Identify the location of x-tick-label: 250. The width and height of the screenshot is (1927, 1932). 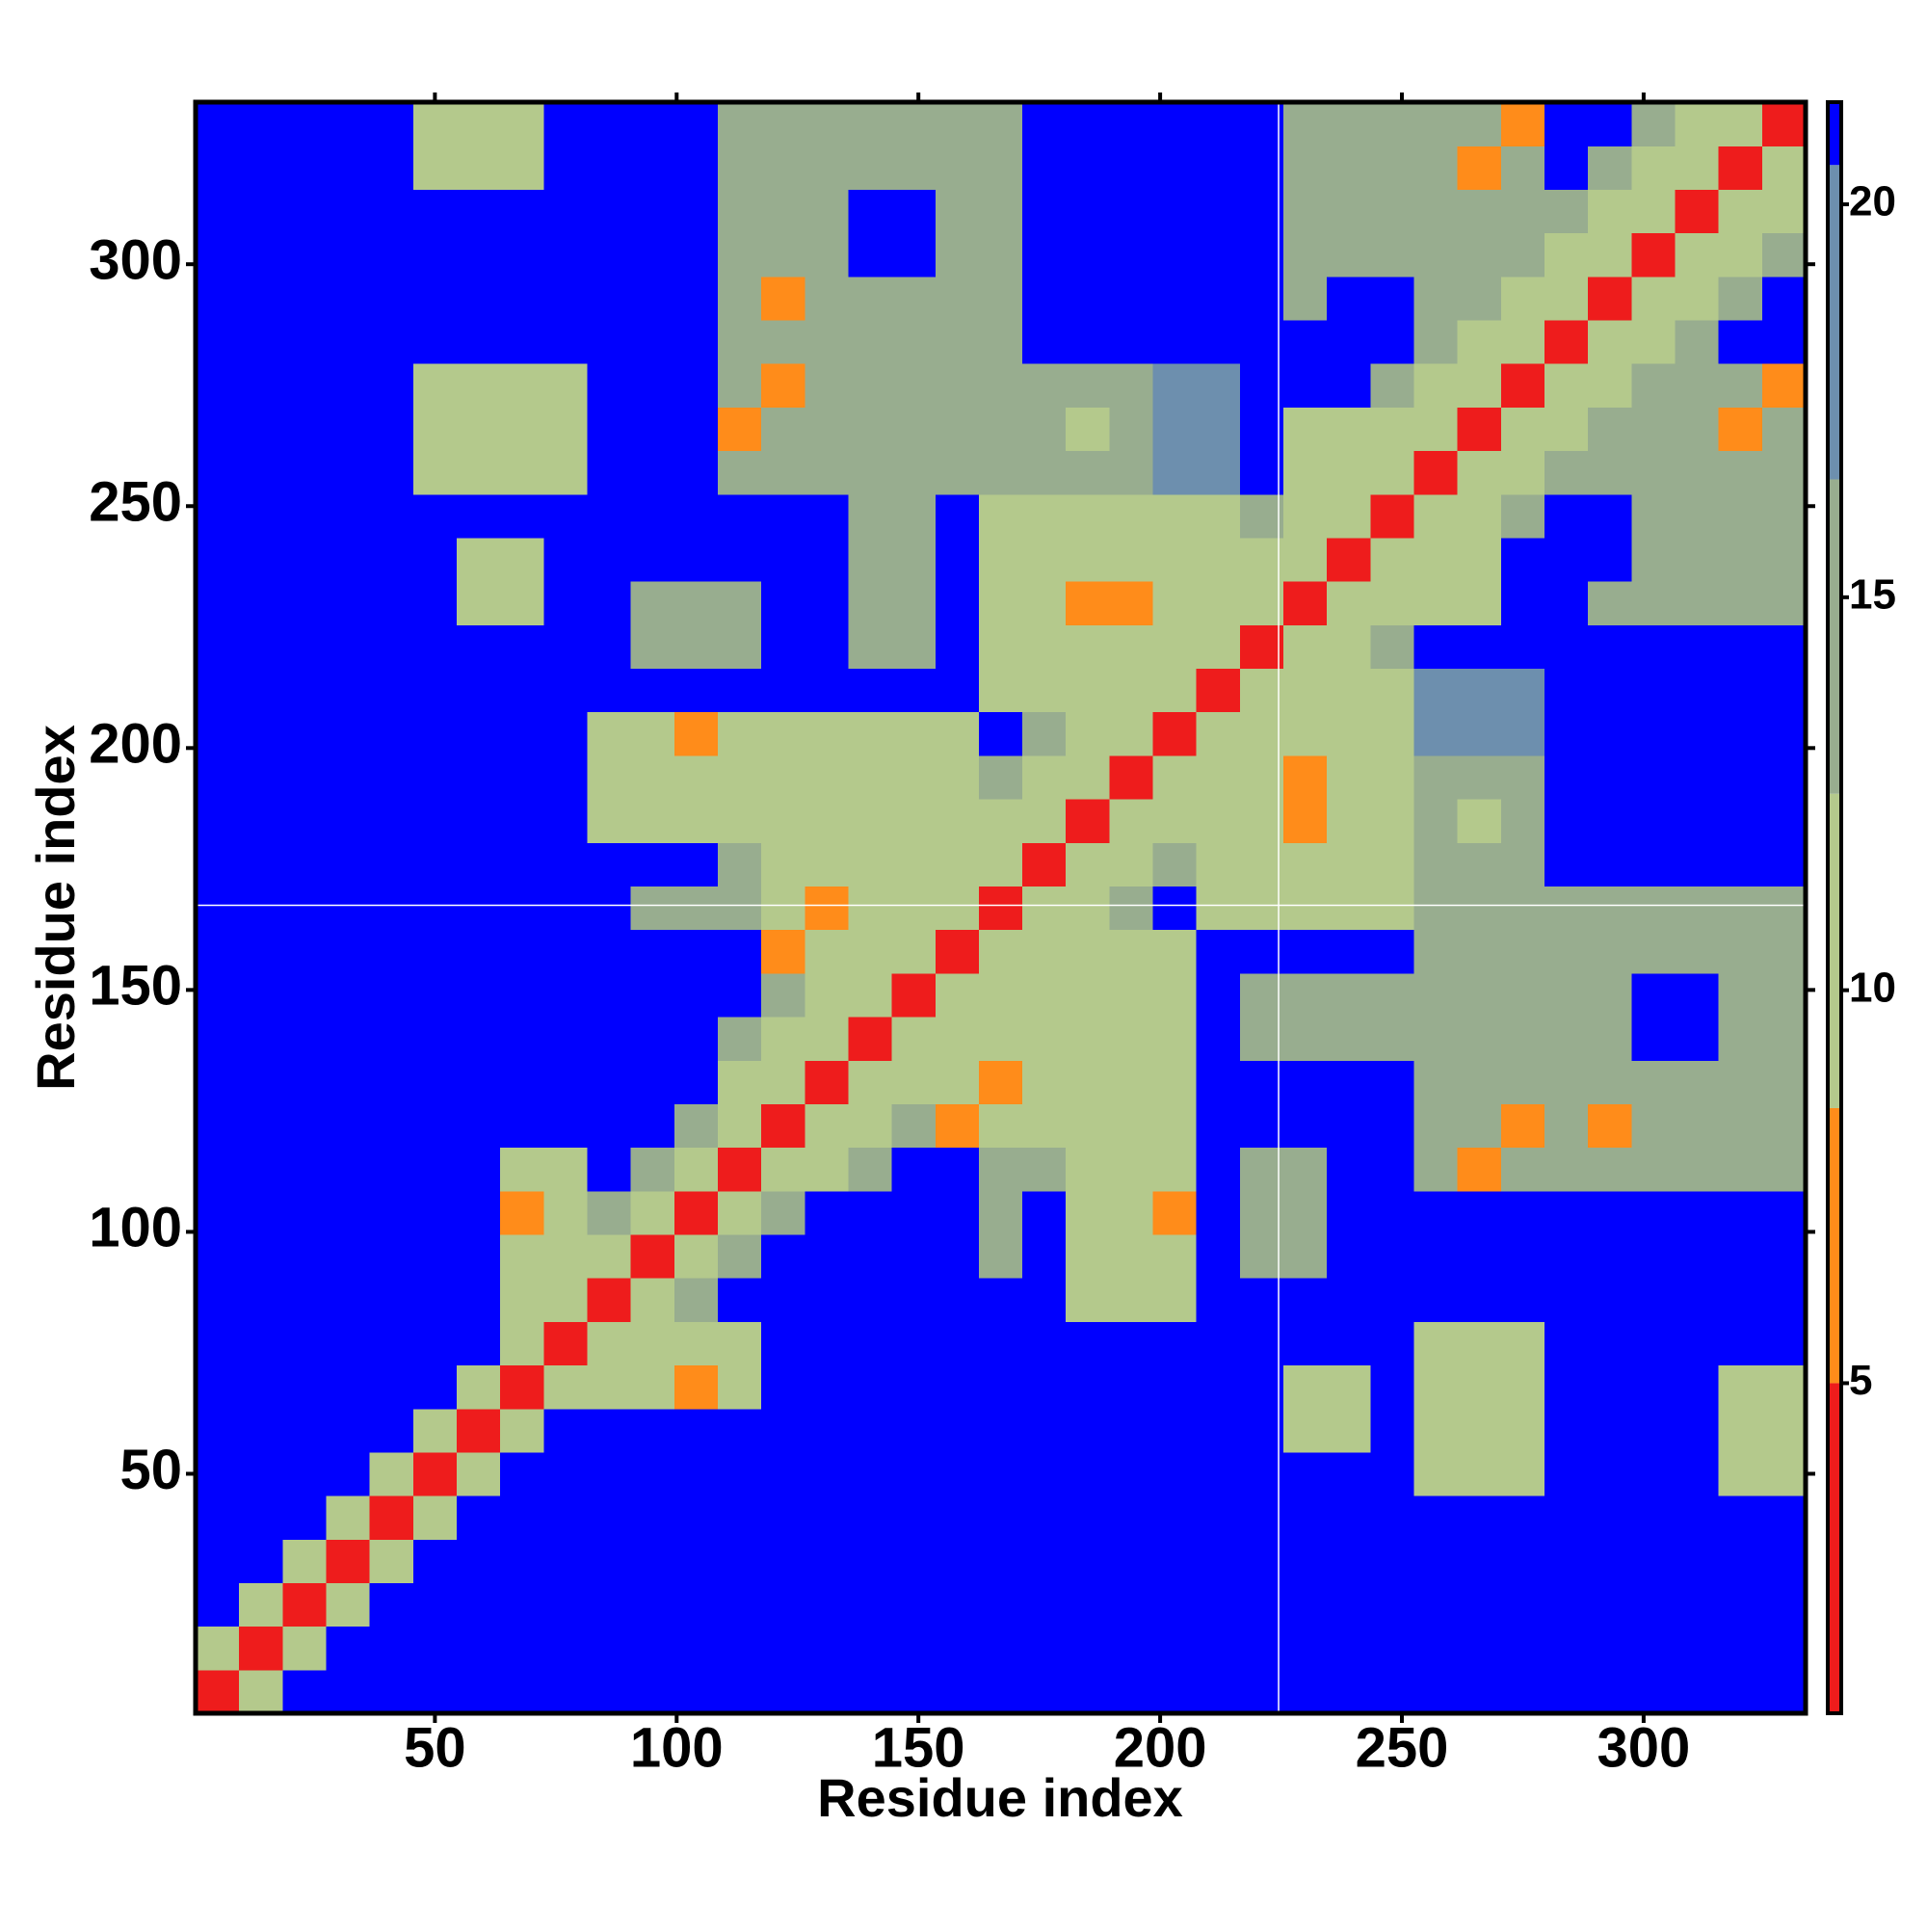
(1402, 1747).